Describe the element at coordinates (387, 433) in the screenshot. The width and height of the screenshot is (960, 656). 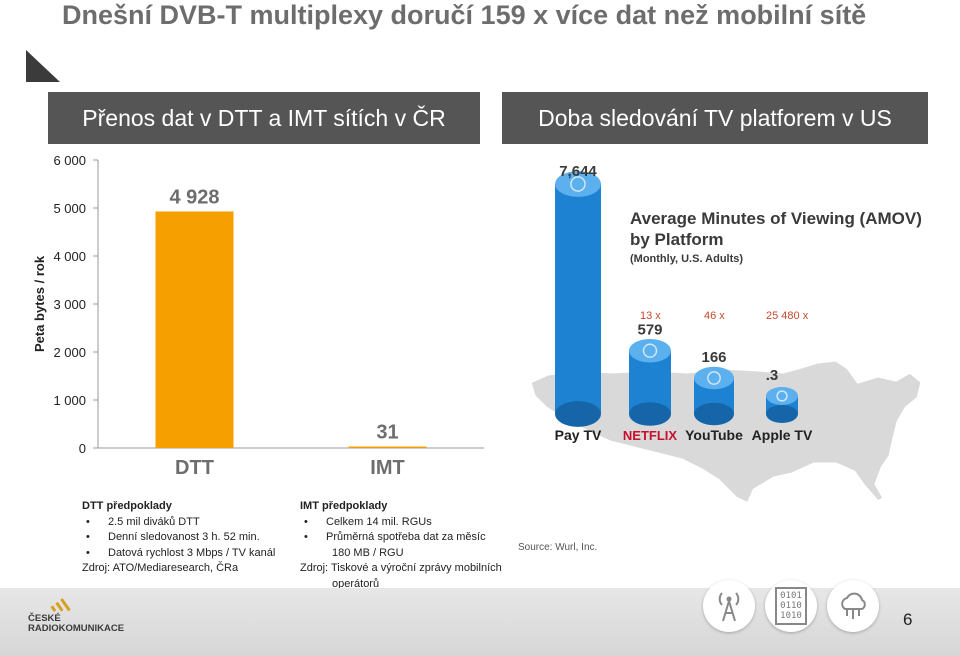
I see `bar-value-label: 31` at that location.